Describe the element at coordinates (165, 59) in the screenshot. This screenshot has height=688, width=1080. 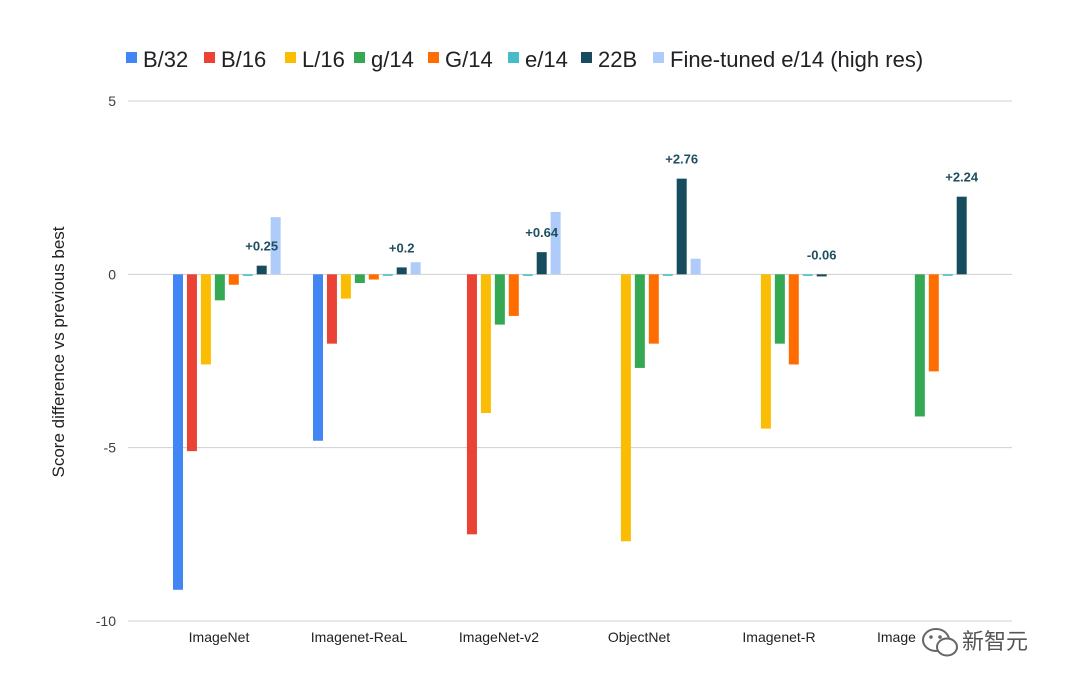
I see `legend-label: B/32` at that location.